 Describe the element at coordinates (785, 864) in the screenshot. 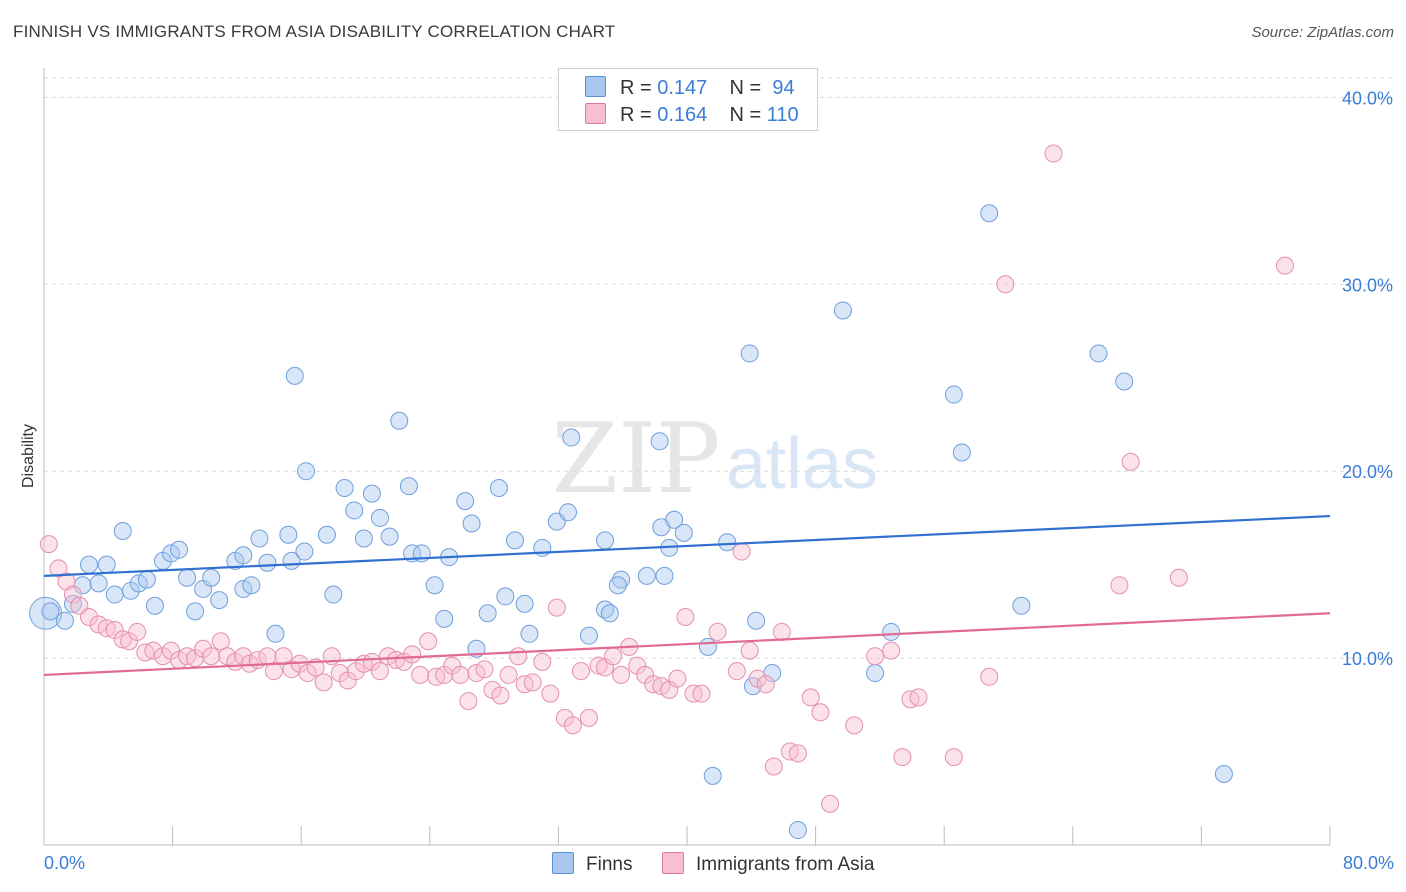

I see `bottom-legend-label-asia: Immigrants from Asia` at that location.